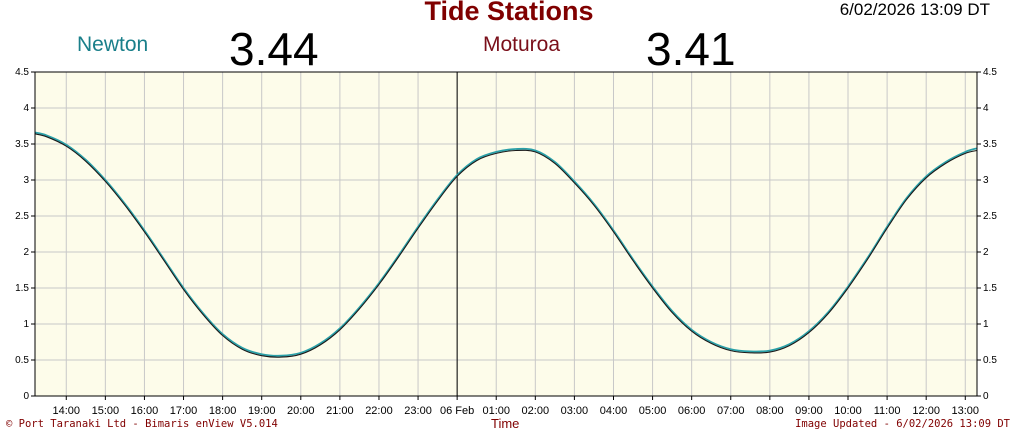 The height and width of the screenshot is (436, 1018). I want to click on x-tick-label: 17:00, so click(184, 411).